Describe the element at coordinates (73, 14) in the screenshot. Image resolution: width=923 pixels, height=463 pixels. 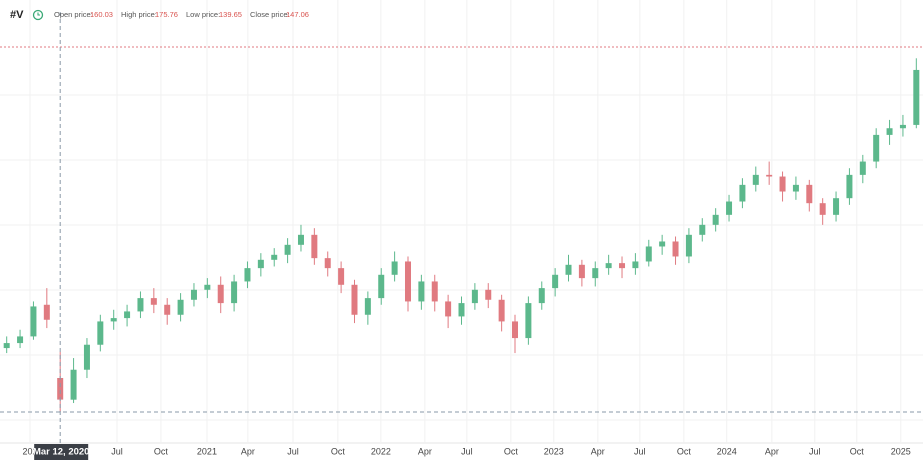
I see `ohlc-label: Open price:` at that location.